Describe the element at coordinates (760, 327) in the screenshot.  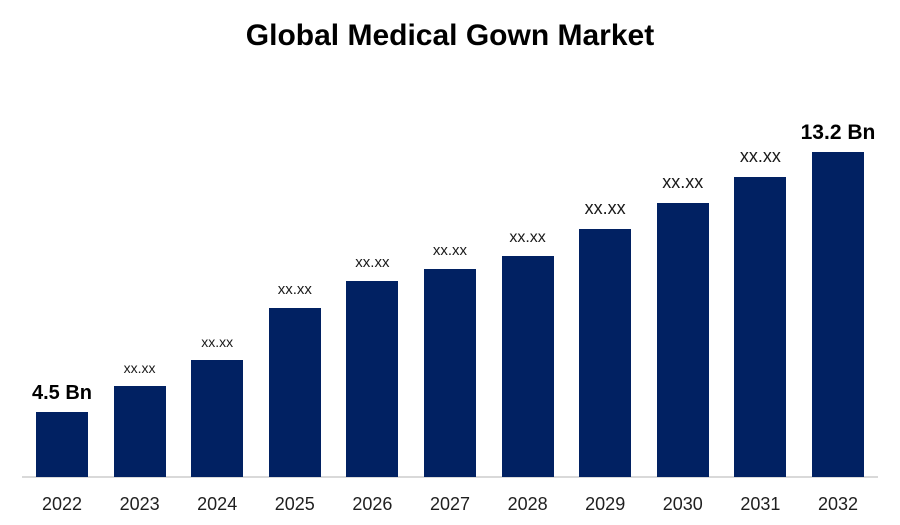
I see `bar-2031` at that location.